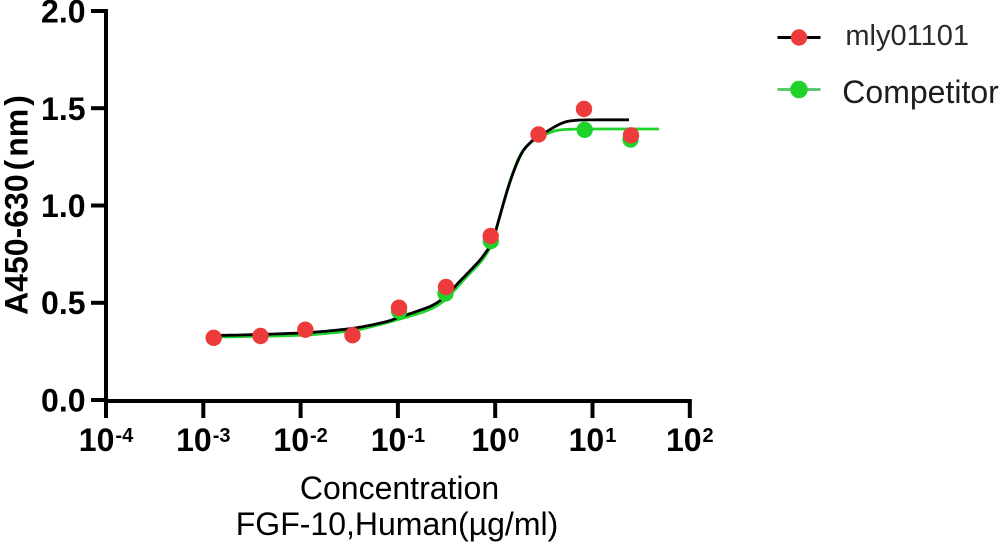 The image size is (1001, 550). Describe the element at coordinates (319, 436) in the screenshot. I see `svg-text: -2` at that location.